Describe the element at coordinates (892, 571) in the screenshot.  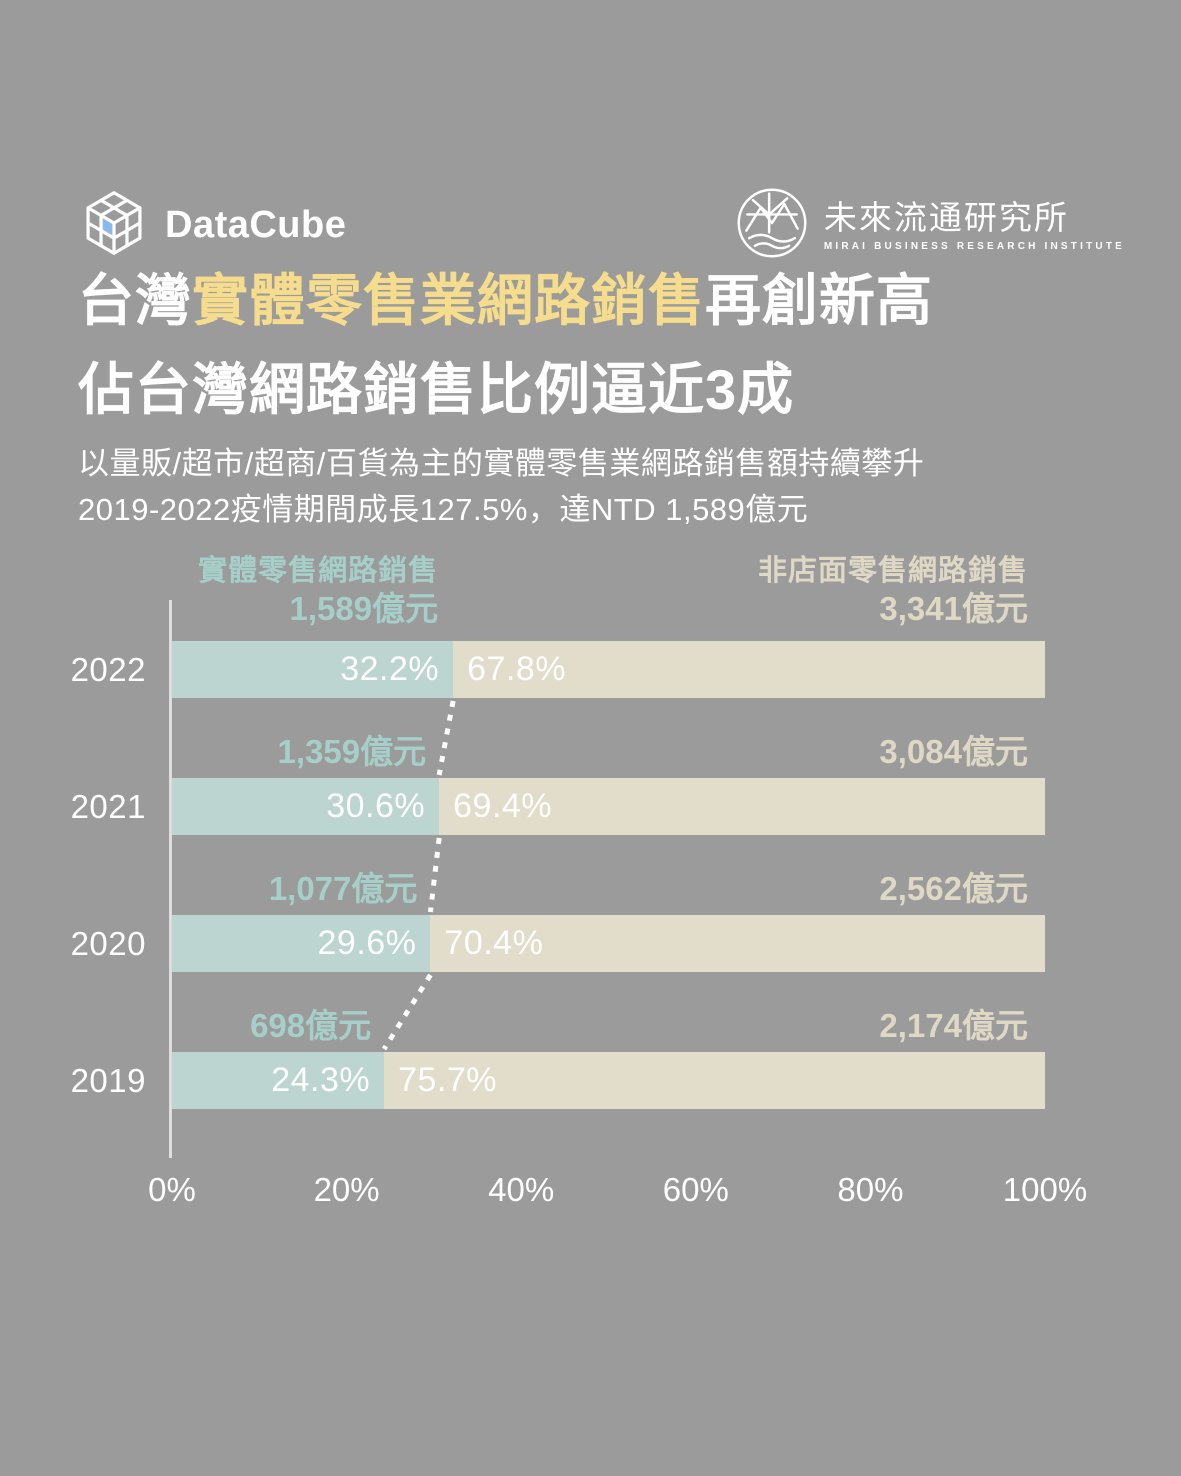
I see `series-label-nonstore: 非店面零售網路銷售` at that location.